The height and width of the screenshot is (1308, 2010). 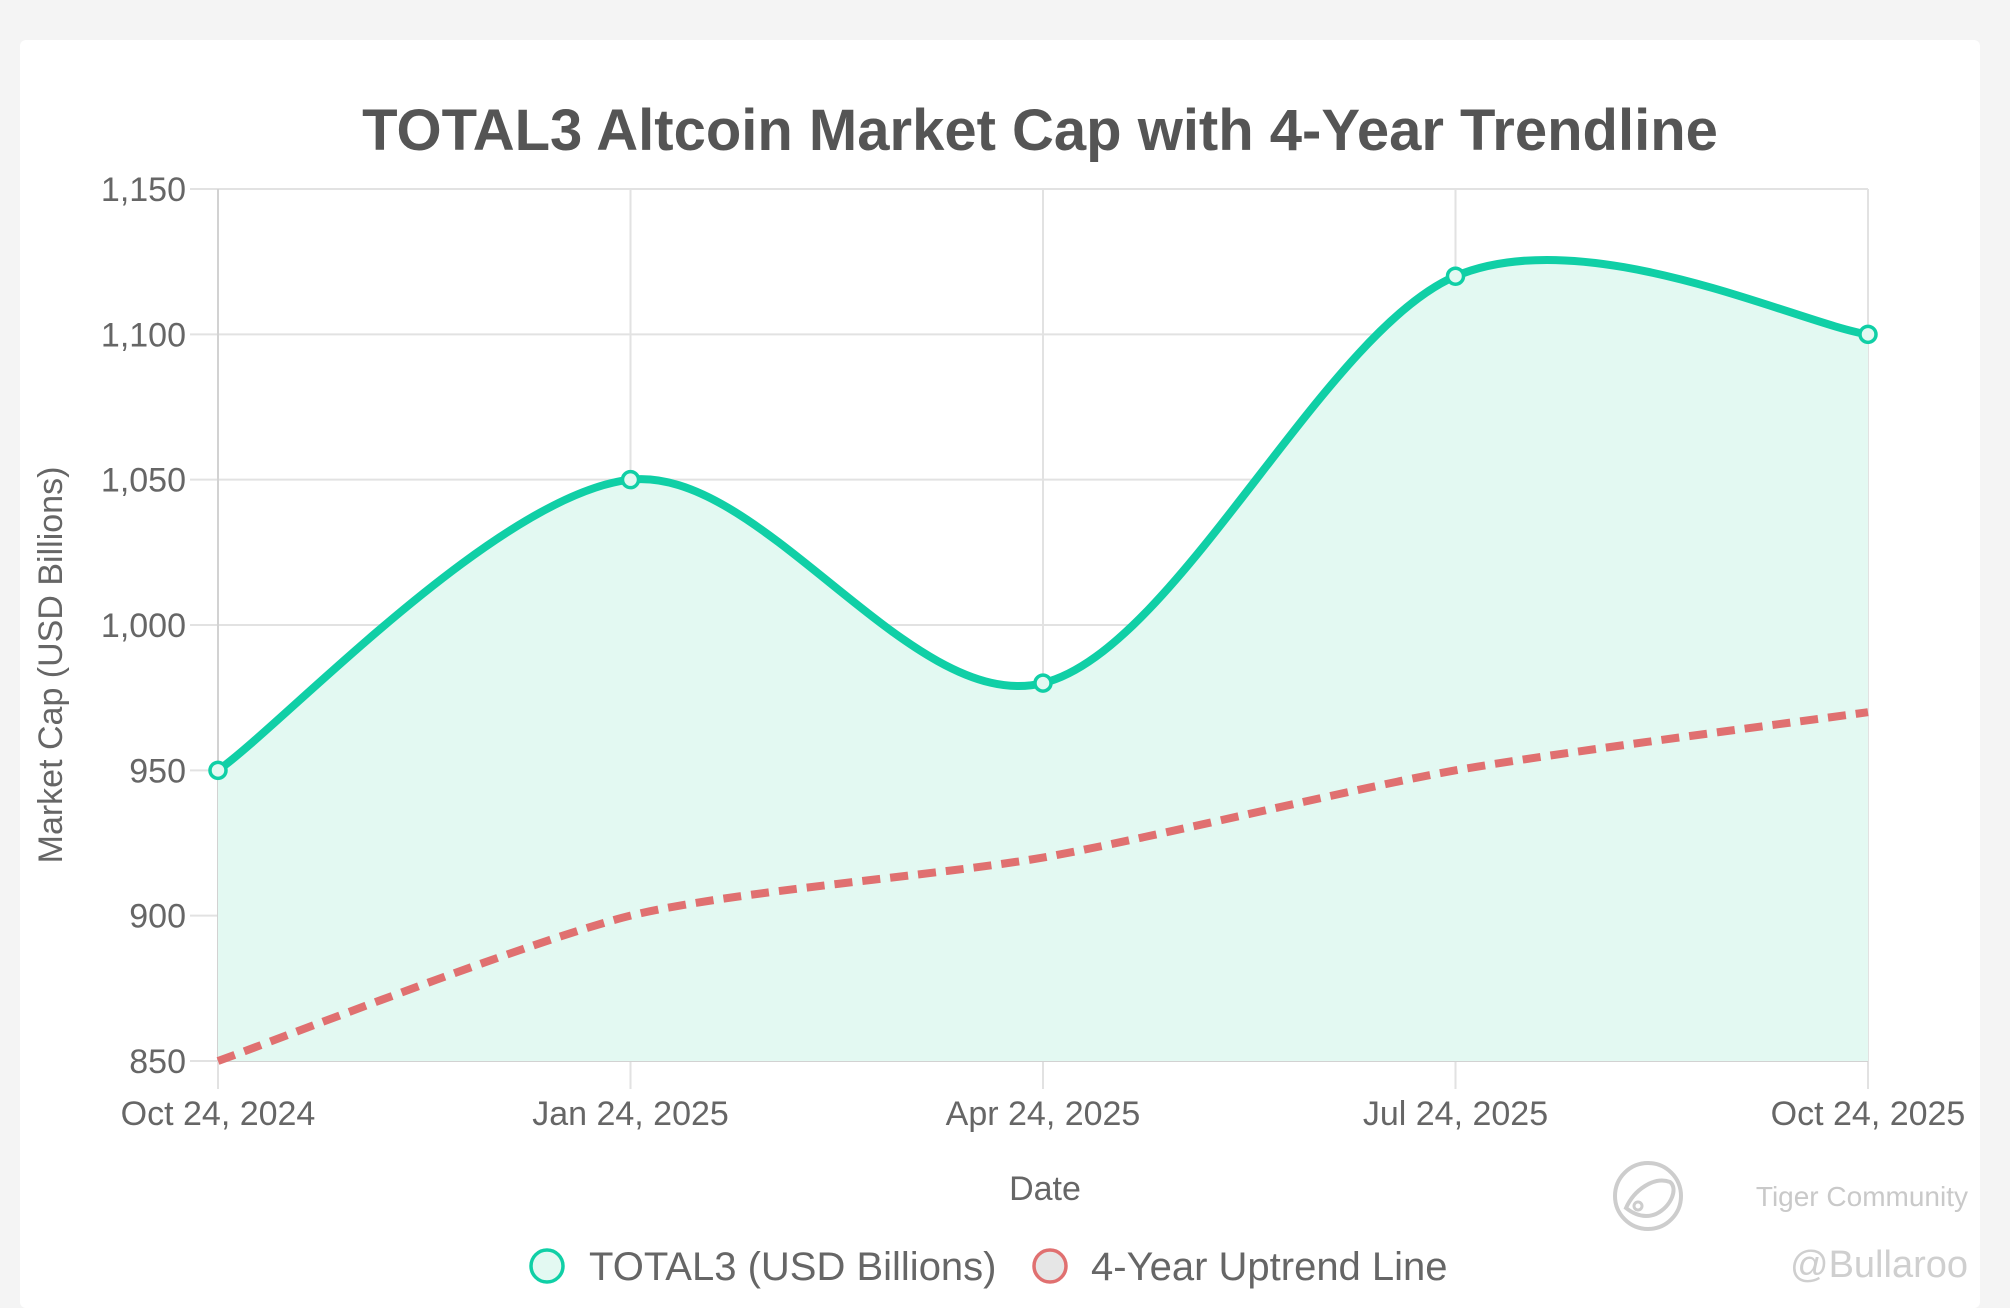 What do you see at coordinates (1269, 1267) in the screenshot?
I see `legend-label-uptrend: 4-Year Uptrend Line` at bounding box center [1269, 1267].